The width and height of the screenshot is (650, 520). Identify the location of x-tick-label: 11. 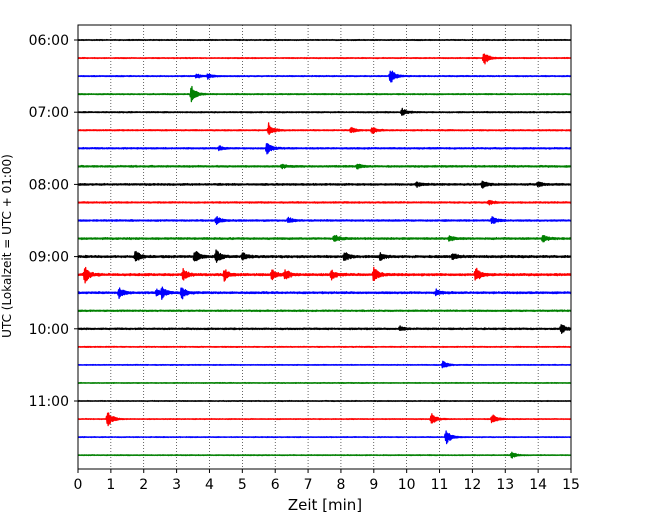
(440, 485).